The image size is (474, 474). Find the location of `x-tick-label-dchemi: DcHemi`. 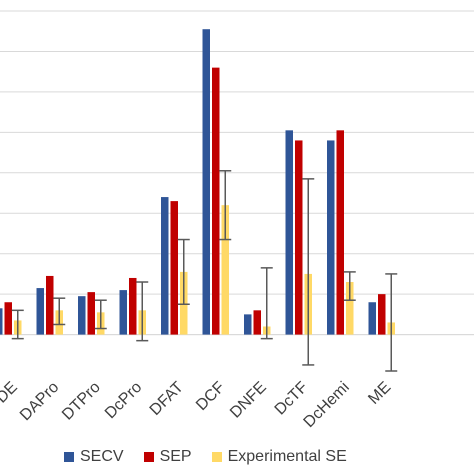

x-tick-label-dchemi: DcHemi is located at coordinates (327, 405).